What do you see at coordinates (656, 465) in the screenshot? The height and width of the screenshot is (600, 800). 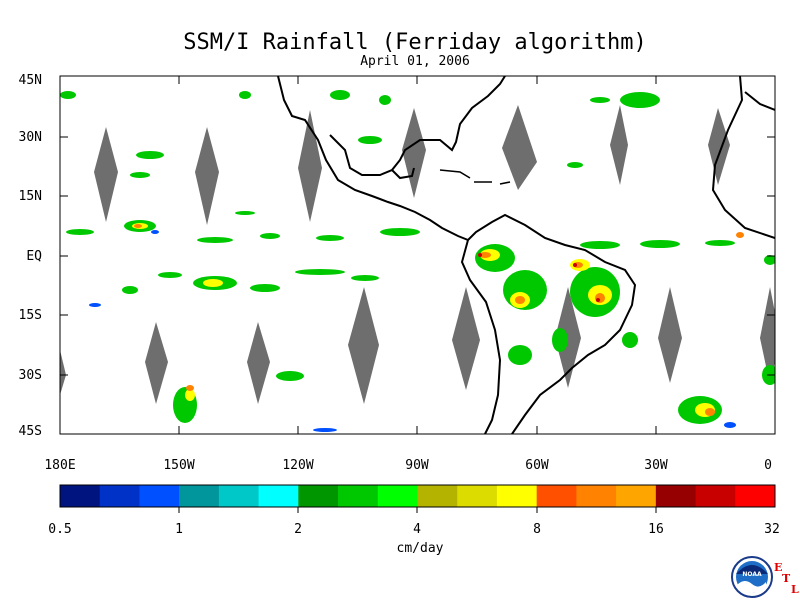 I see `lon-label-30w: 30W` at bounding box center [656, 465].